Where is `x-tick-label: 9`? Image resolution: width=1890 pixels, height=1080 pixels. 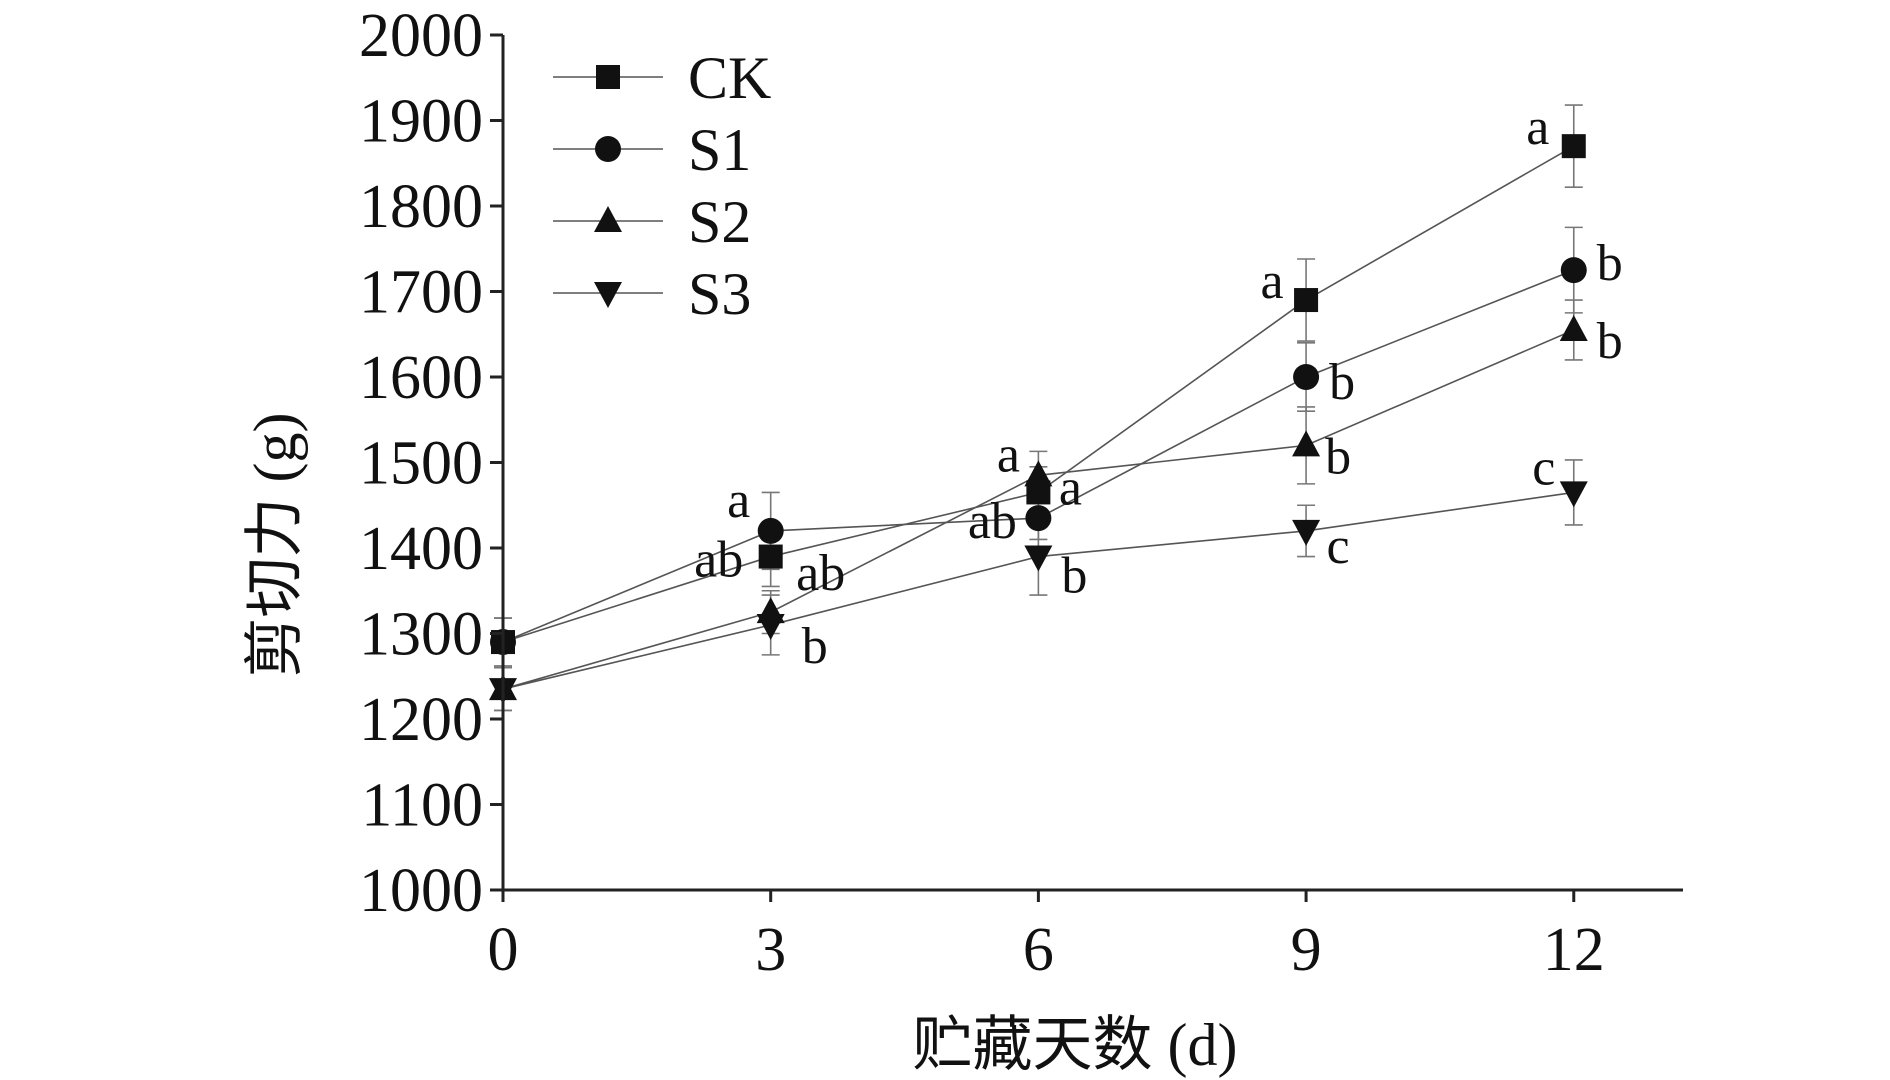 x-tick-label: 9 is located at coordinates (1306, 950).